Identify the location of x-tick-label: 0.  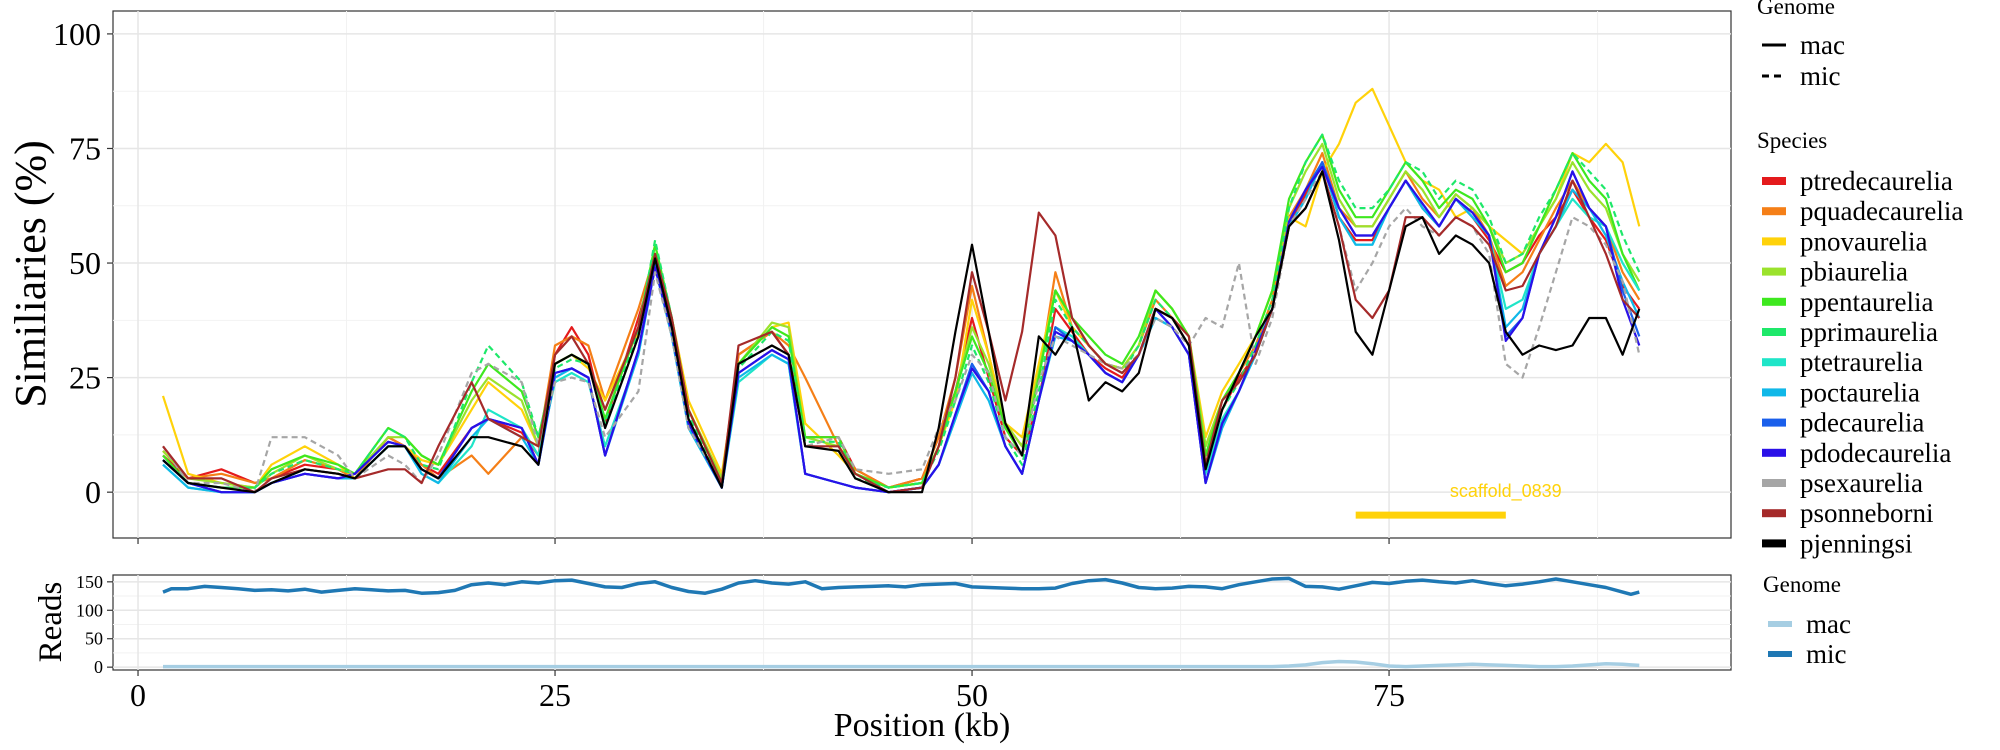
(138, 695).